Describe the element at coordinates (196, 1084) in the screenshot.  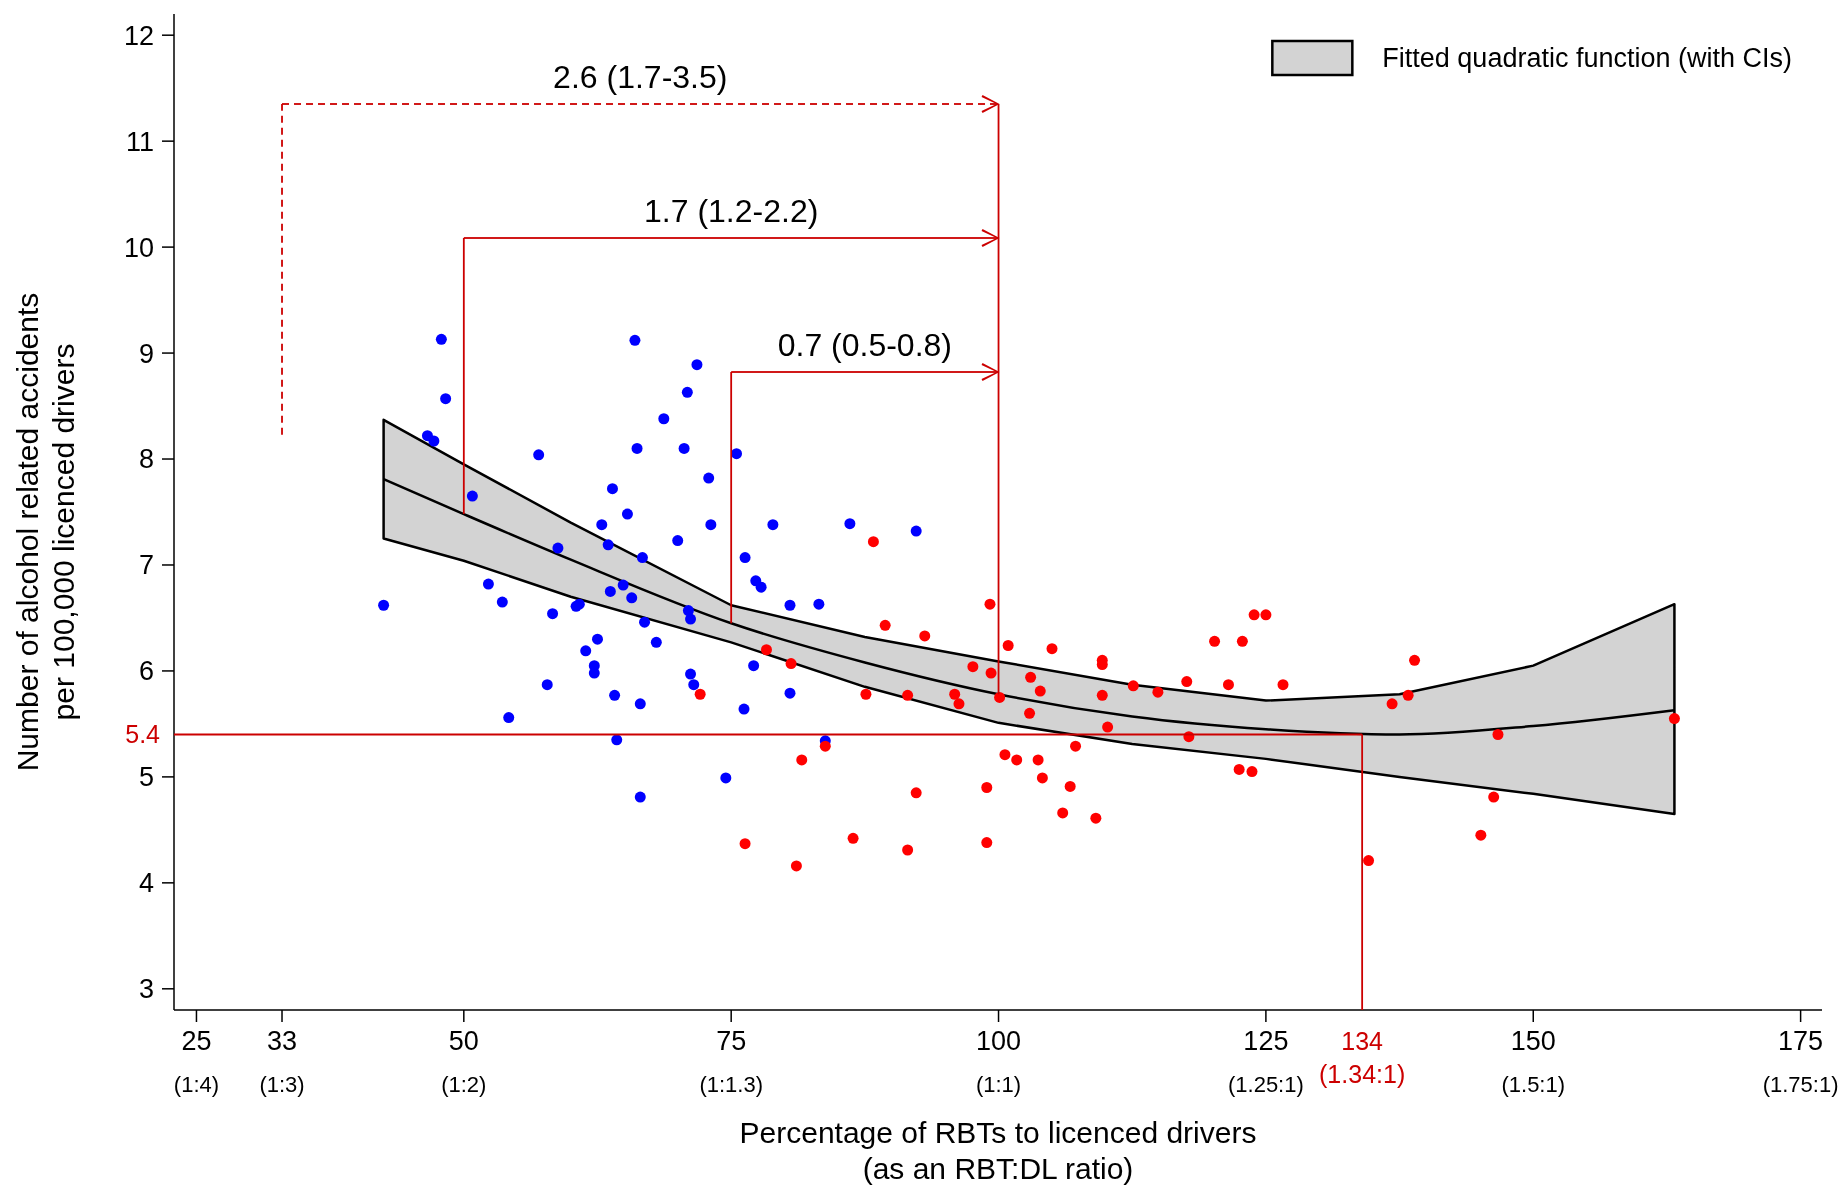
I see `text: (1:4)` at that location.